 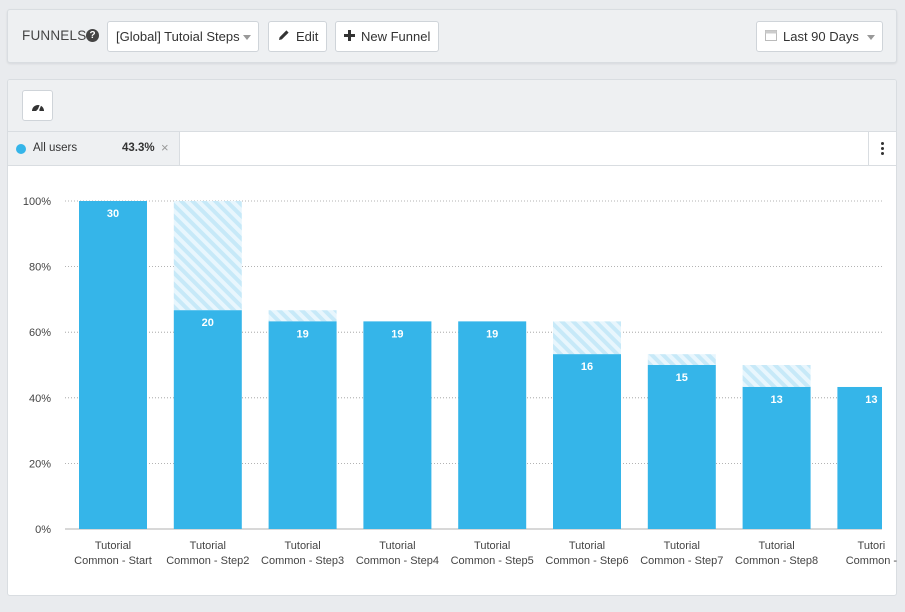 What do you see at coordinates (94, 148) in the screenshot?
I see `segment-tab-all-users: All users 43.3% ×` at bounding box center [94, 148].